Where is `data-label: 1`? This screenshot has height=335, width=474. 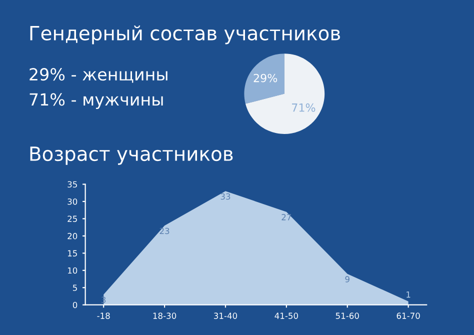
data-label: 1 is located at coordinates (408, 295).